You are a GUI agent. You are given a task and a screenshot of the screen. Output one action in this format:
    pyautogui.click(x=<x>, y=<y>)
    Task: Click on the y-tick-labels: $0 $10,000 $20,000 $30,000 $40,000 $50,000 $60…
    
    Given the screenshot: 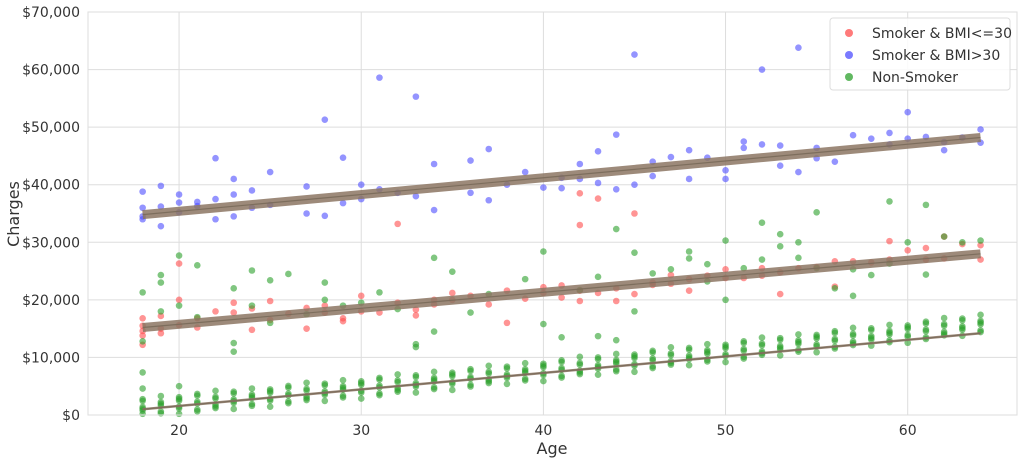 What is the action you would take?
    pyautogui.click(x=51, y=214)
    